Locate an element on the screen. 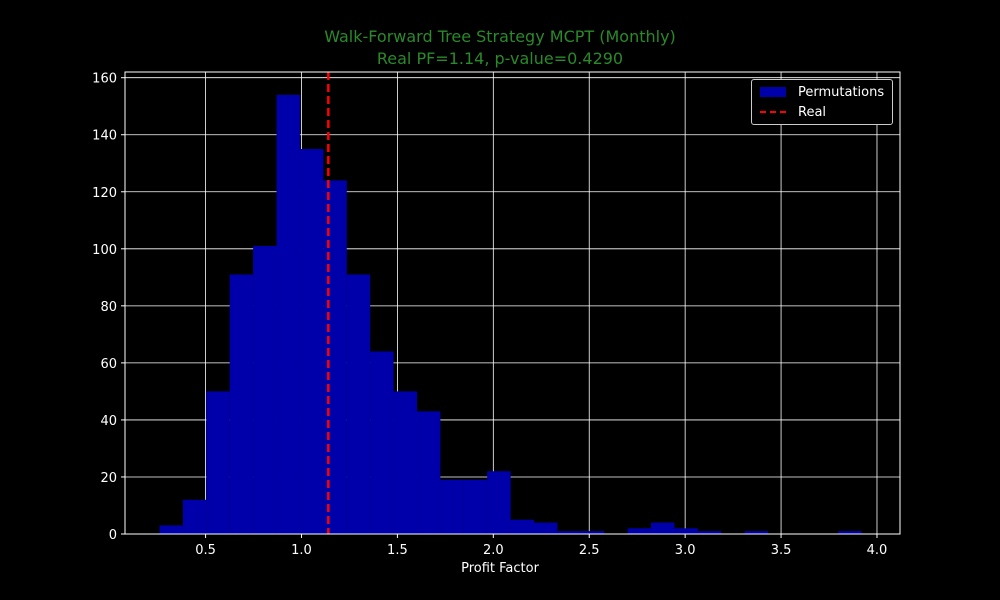 This screenshot has height=600, width=1000. y-tick-label: 160 is located at coordinates (104, 79).